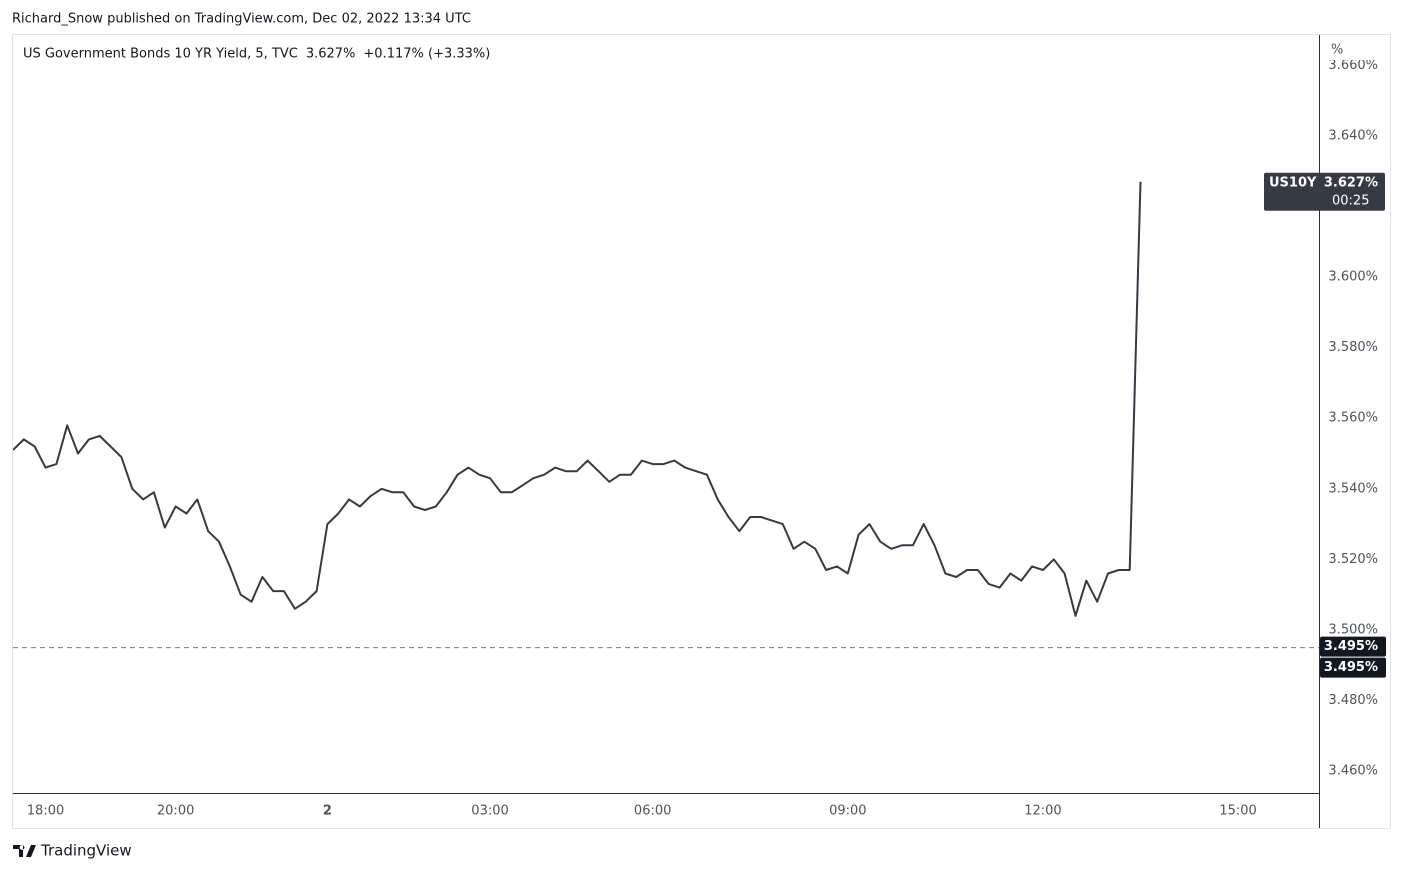 This screenshot has width=1404, height=872. I want to click on series-title: US Government Bonds 10 YR Yield, 5, TVC, so click(160, 54).